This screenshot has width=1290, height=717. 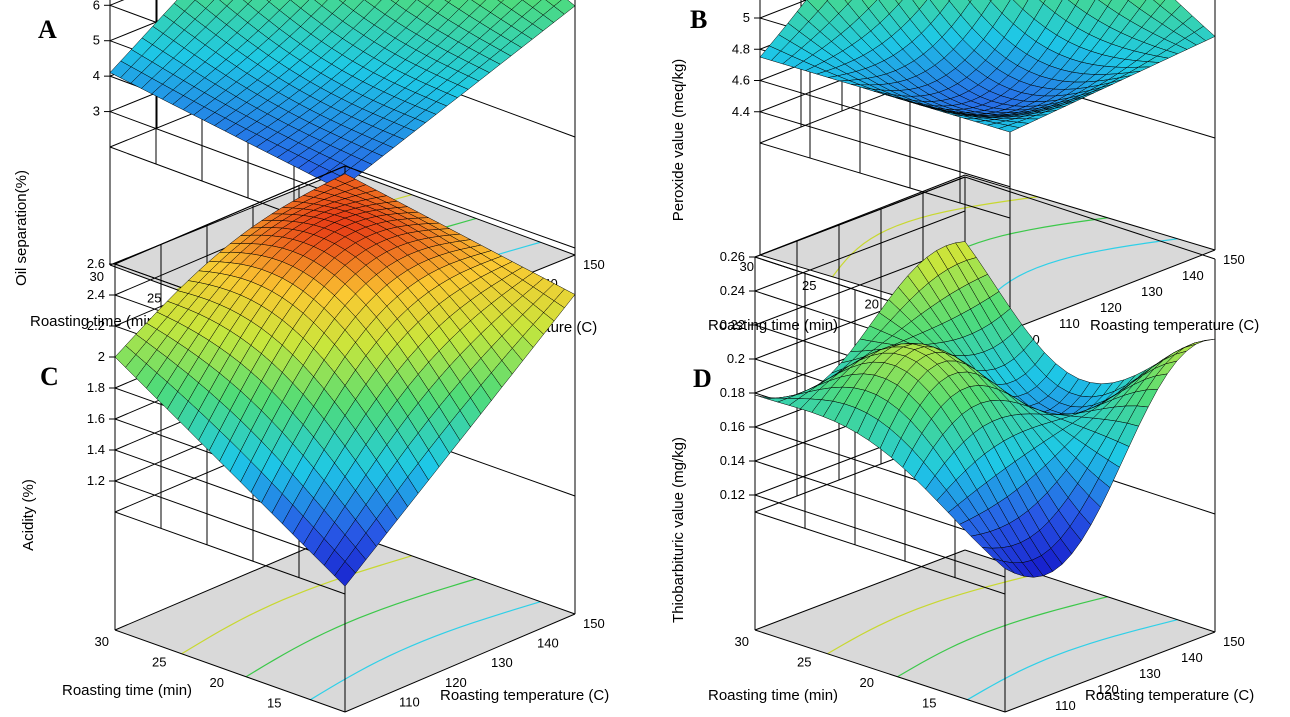 What do you see at coordinates (102, 641) in the screenshot?
I see `panel-c-y-tick-label: 30` at bounding box center [102, 641].